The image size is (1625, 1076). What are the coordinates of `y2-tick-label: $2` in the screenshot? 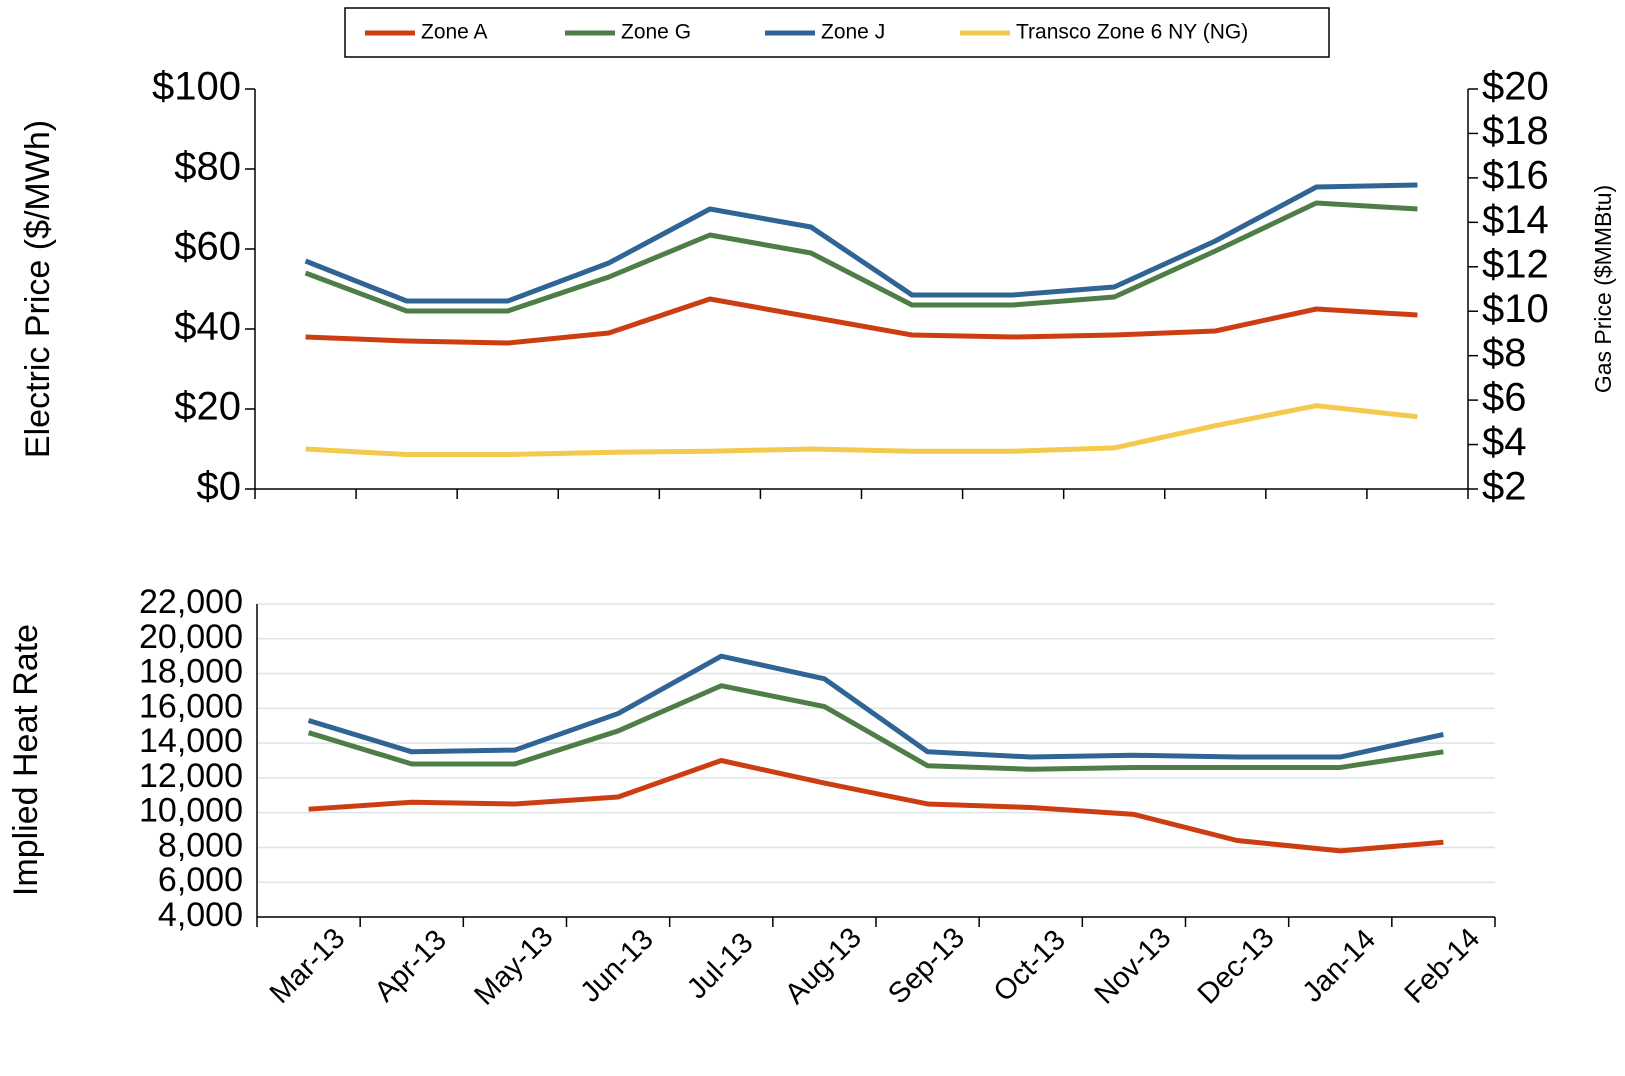 It's located at (1504, 487).